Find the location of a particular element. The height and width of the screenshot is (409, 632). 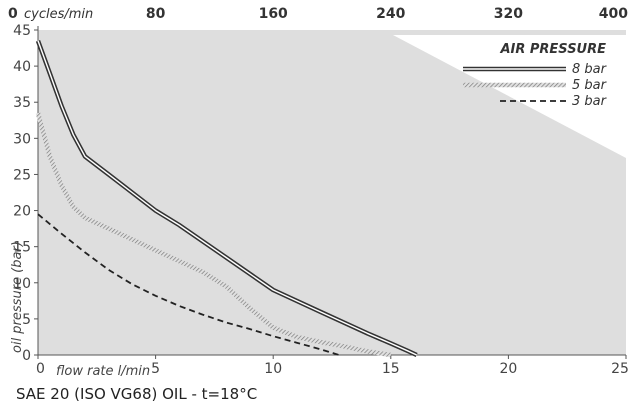

top-axis-tick-label: 160 is located at coordinates (273, 14).